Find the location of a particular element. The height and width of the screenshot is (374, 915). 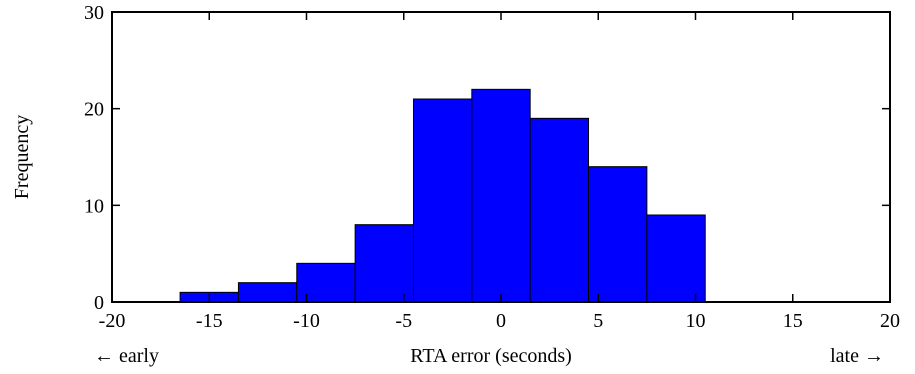

y-tick-label: 20 is located at coordinates (94, 110).